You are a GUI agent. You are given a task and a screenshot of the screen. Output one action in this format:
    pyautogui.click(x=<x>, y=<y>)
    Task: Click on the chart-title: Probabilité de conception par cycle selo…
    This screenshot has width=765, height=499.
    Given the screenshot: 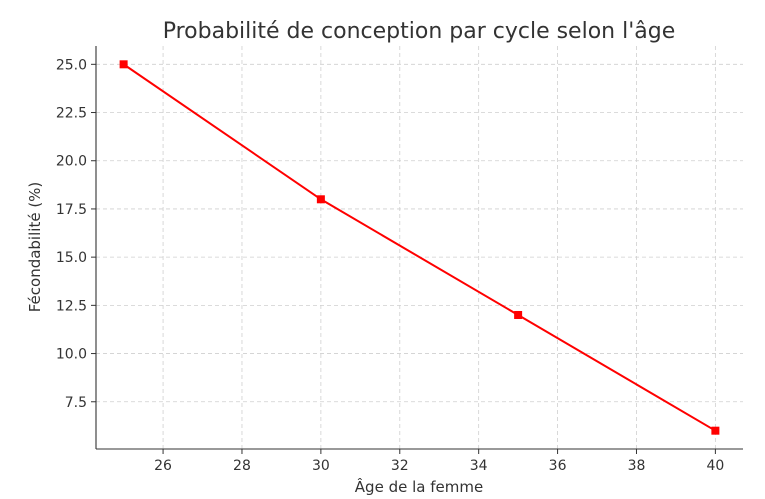 What is the action you would take?
    pyautogui.click(x=419, y=31)
    